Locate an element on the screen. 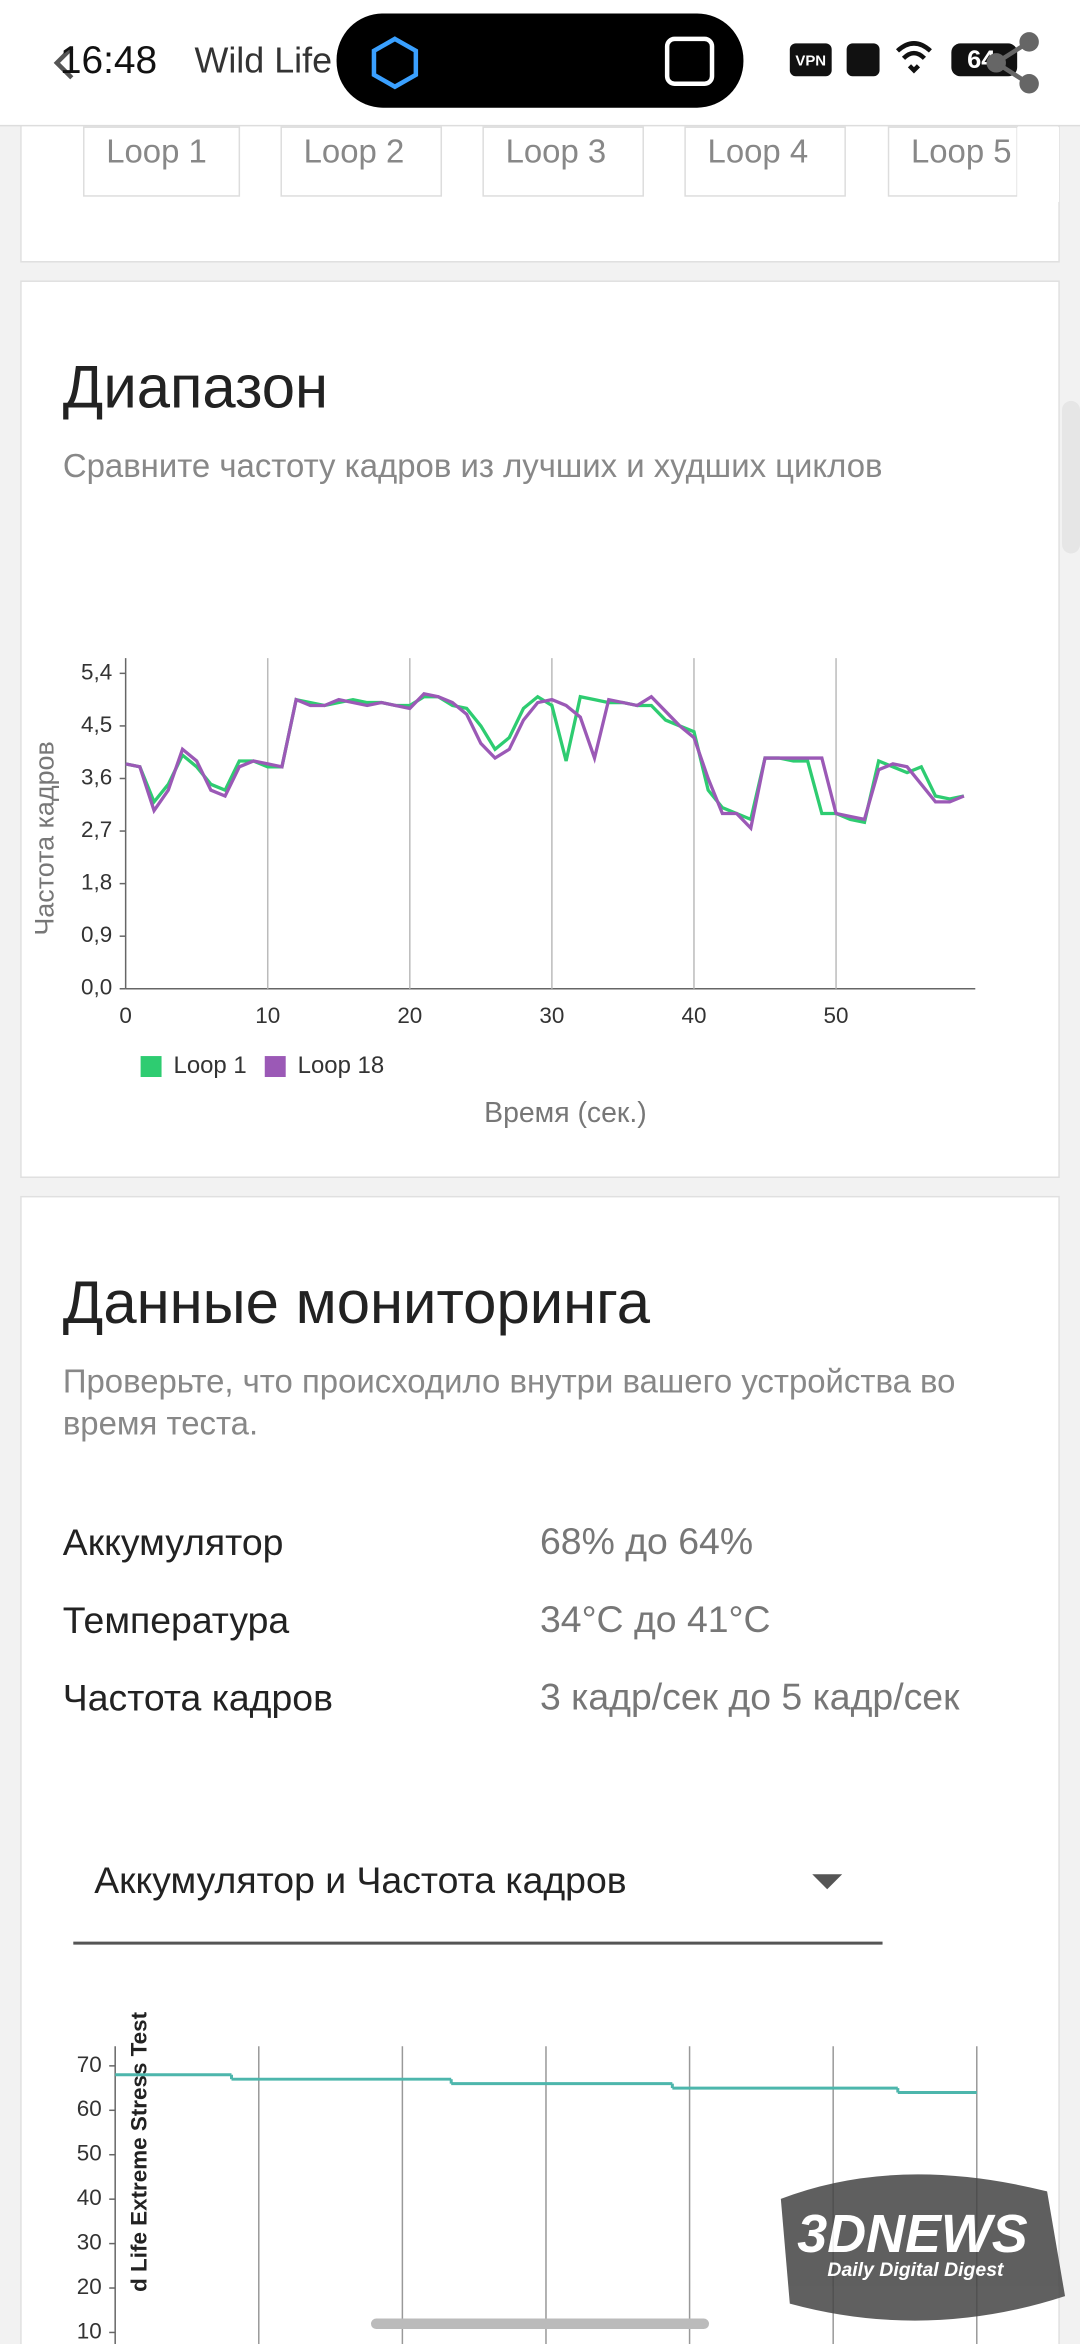 Image resolution: width=1080 pixels, height=2344 pixels. x-tick-label: 30 is located at coordinates (551, 1015).